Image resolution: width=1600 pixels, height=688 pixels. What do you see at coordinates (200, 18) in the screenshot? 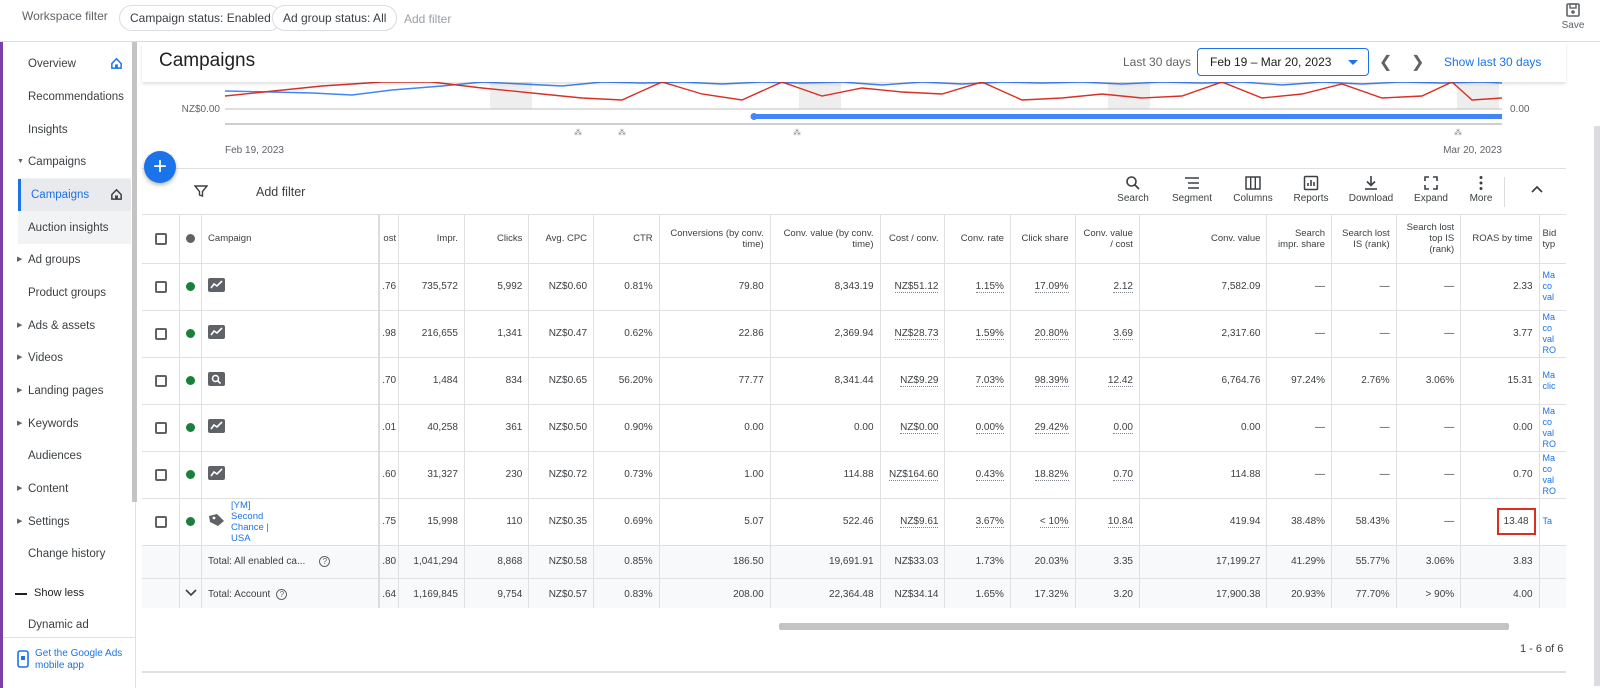
I see `chip-campaign-status: Campaign status: Enabled` at bounding box center [200, 18].